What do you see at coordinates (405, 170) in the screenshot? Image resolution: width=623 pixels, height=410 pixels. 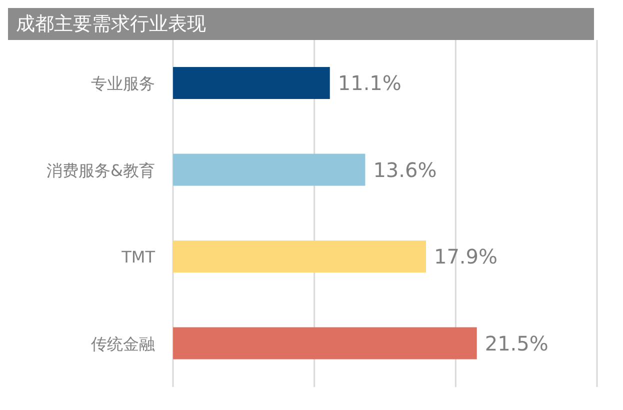 I see `data-label: 13.6%` at bounding box center [405, 170].